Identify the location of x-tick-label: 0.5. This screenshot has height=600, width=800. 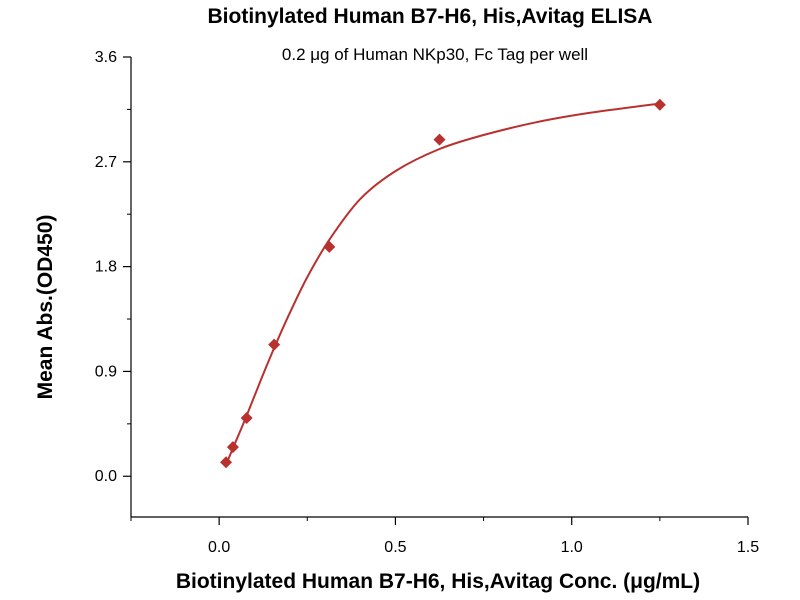
(395, 547).